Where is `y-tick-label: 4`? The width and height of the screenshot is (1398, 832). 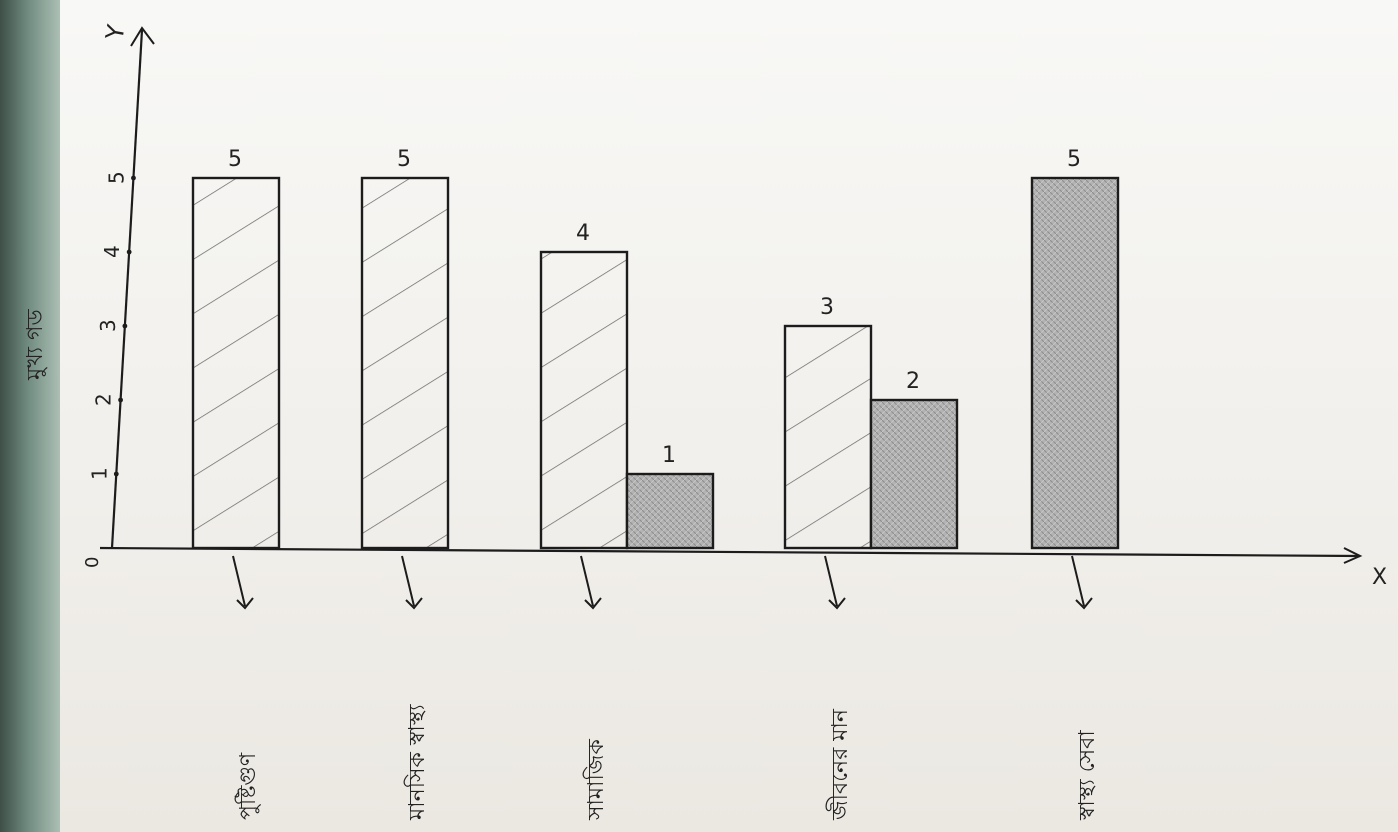 y-tick-label: 4 is located at coordinates (112, 251).